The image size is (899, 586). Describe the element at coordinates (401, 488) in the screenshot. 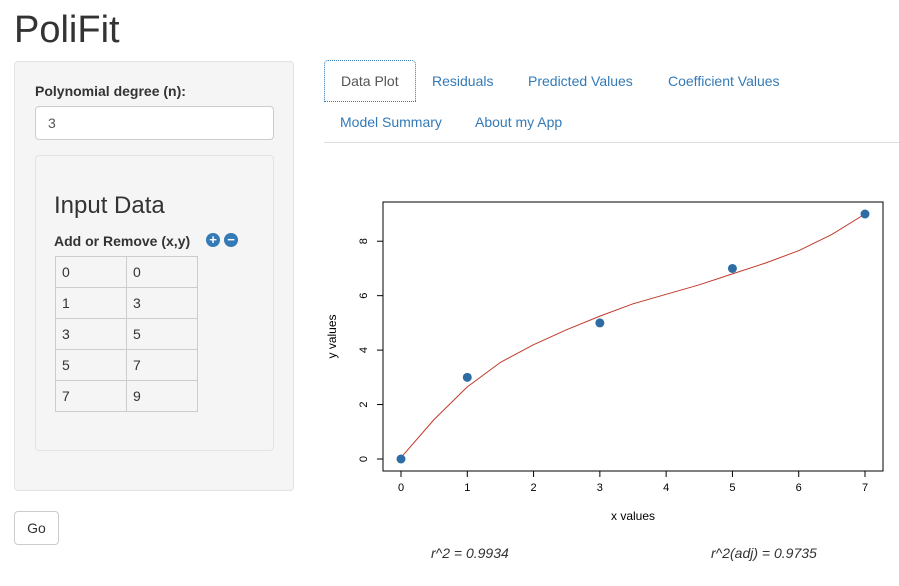

I see `x-tick-label: 0` at that location.